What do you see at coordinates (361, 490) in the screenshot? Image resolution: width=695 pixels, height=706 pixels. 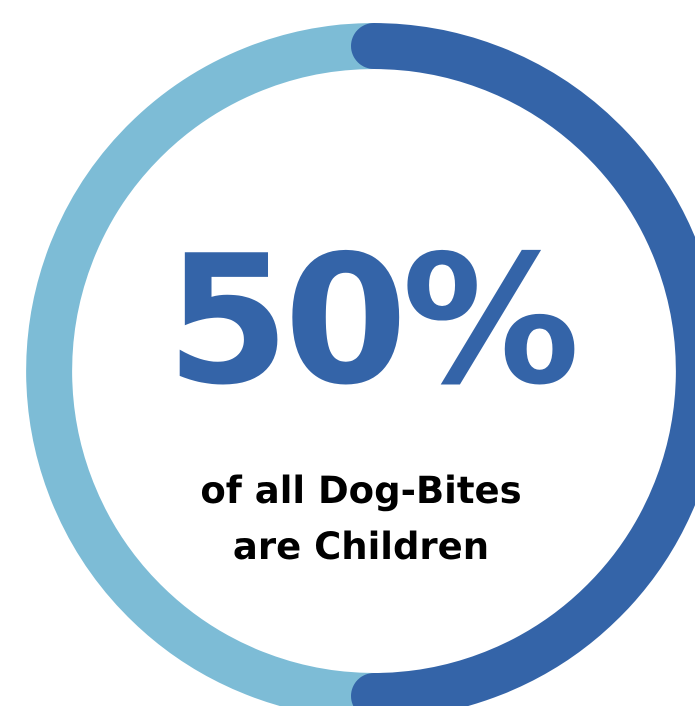 I see `caption-line-1: of all Dog-Bites` at bounding box center [361, 490].